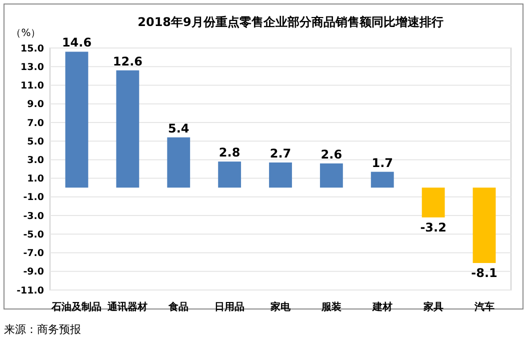  Describe the element at coordinates (127, 61) in the screenshot. I see `data-label: 12.6` at that location.